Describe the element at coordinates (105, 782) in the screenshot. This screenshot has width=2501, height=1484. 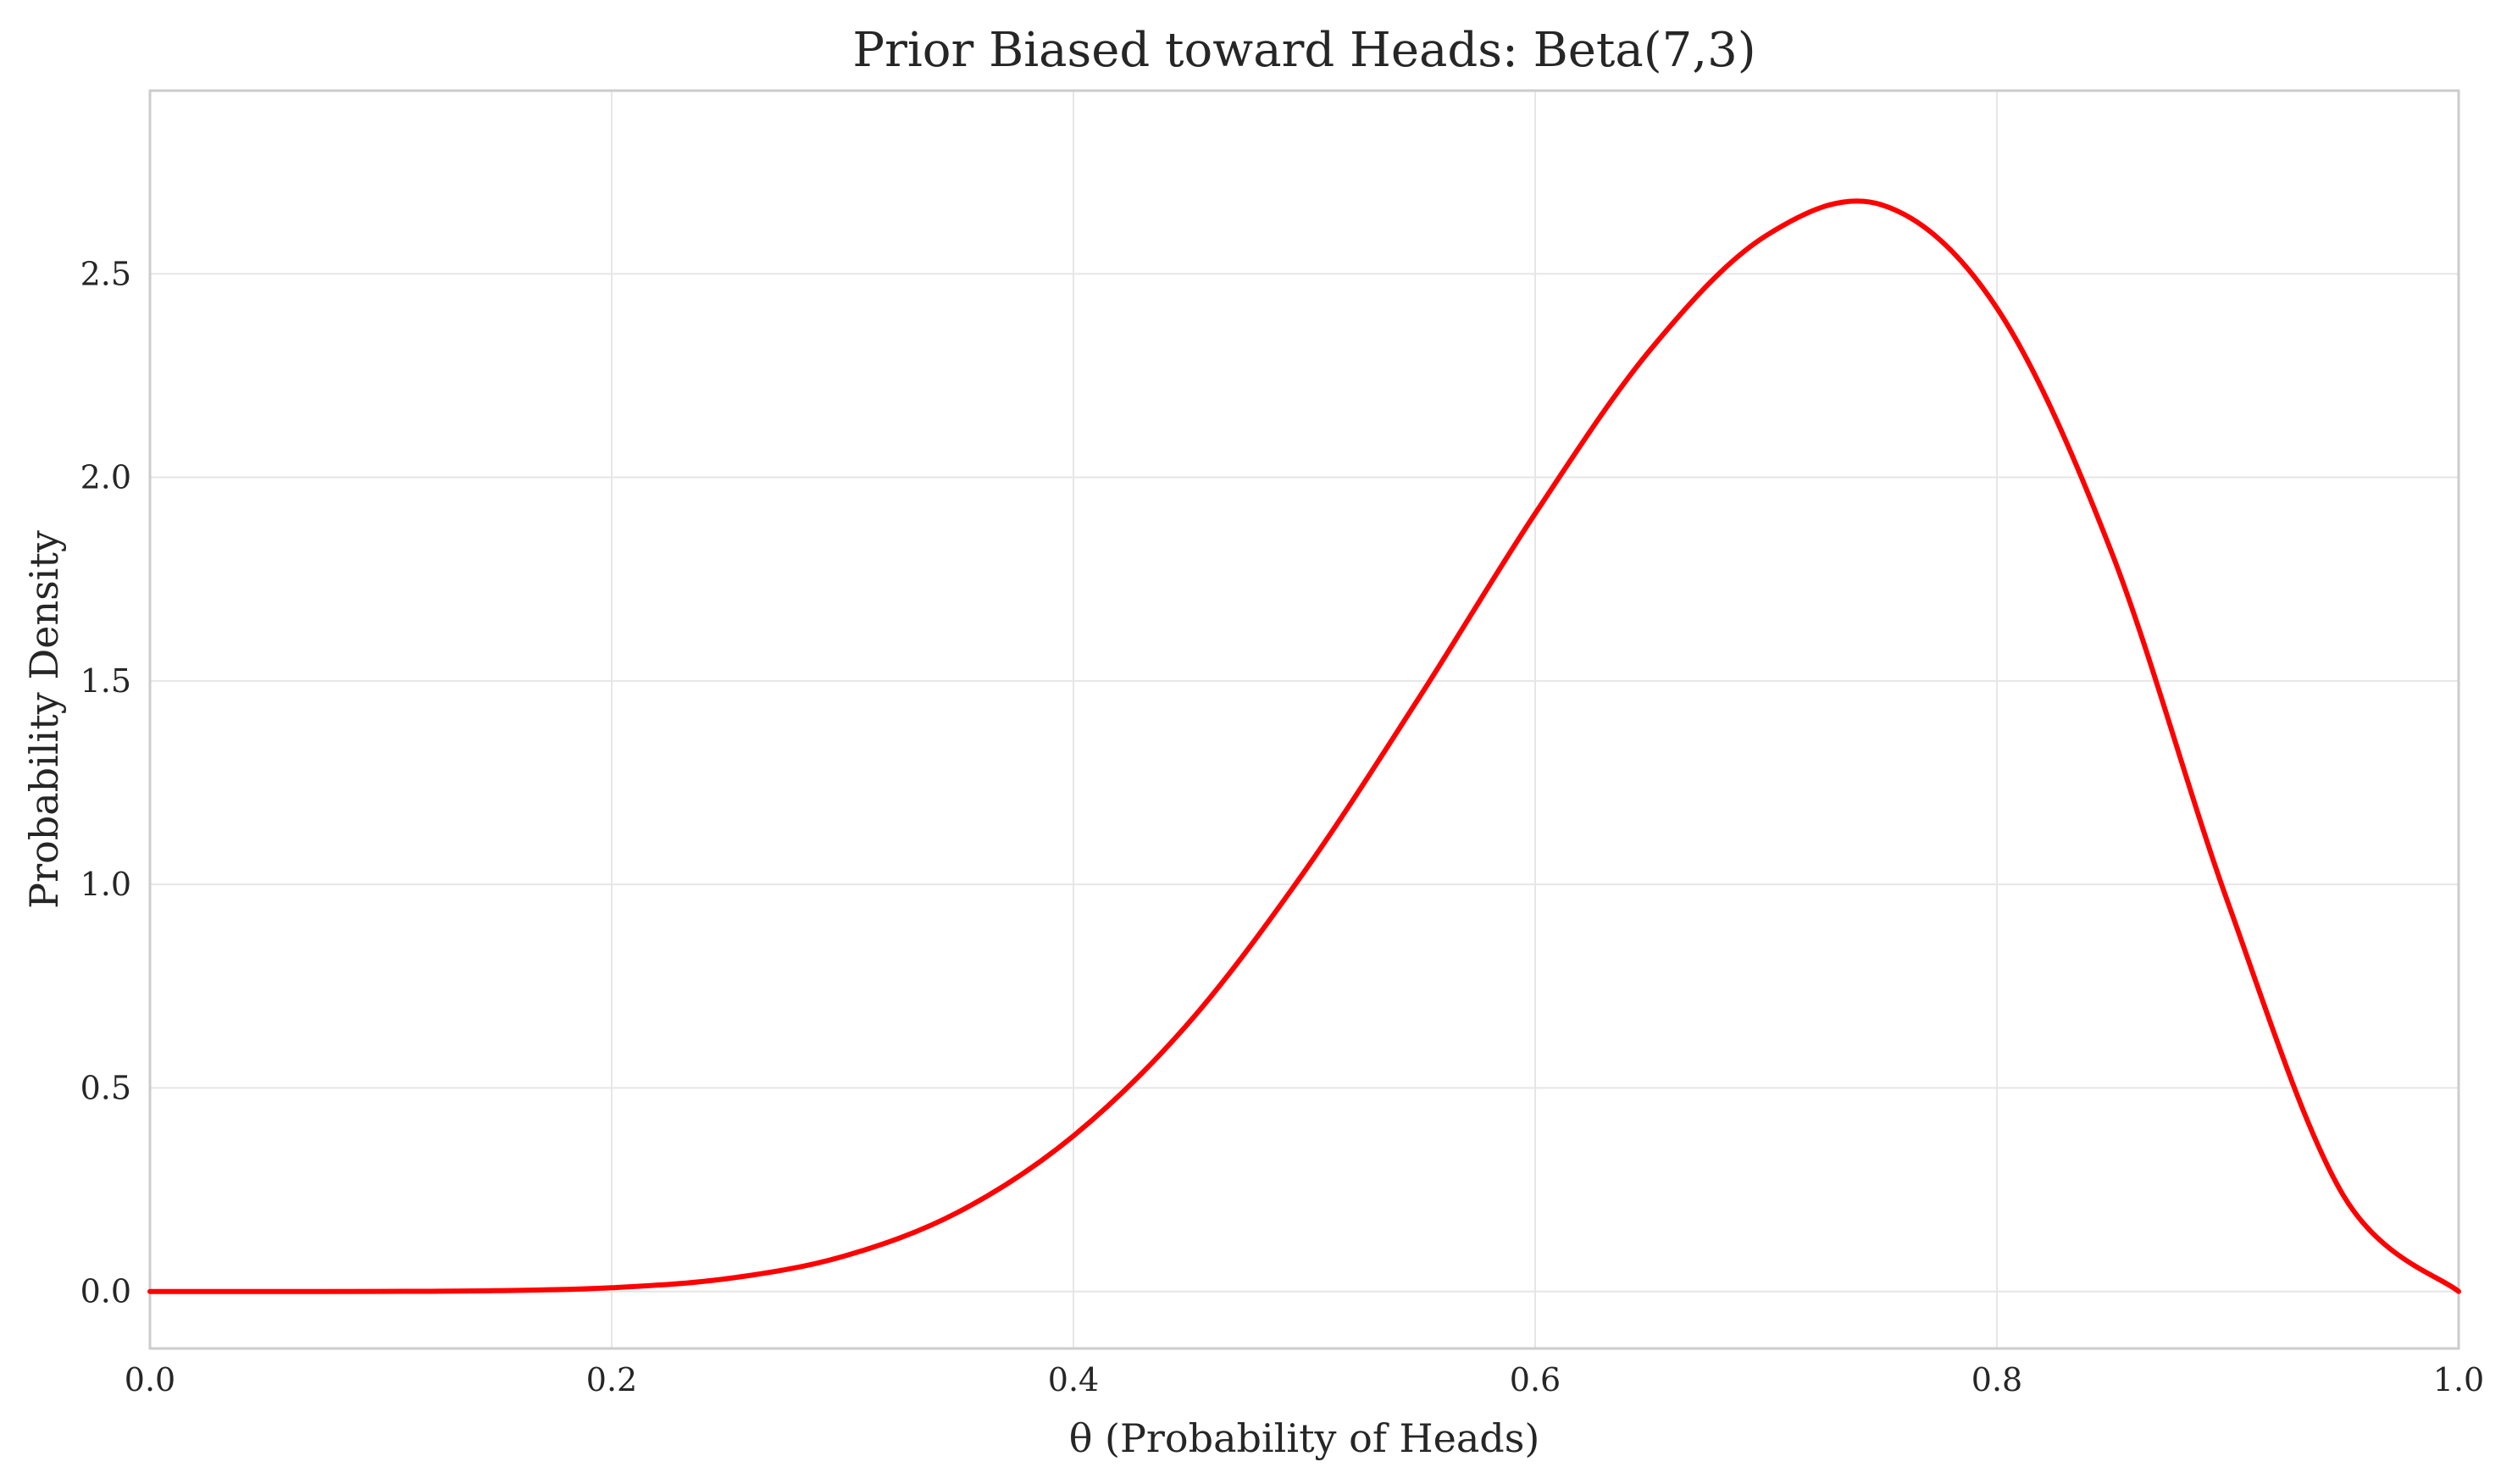
I see `y-tick-labels: 0.0 0.5 1.0 1.5 2.0 2.5` at that location.